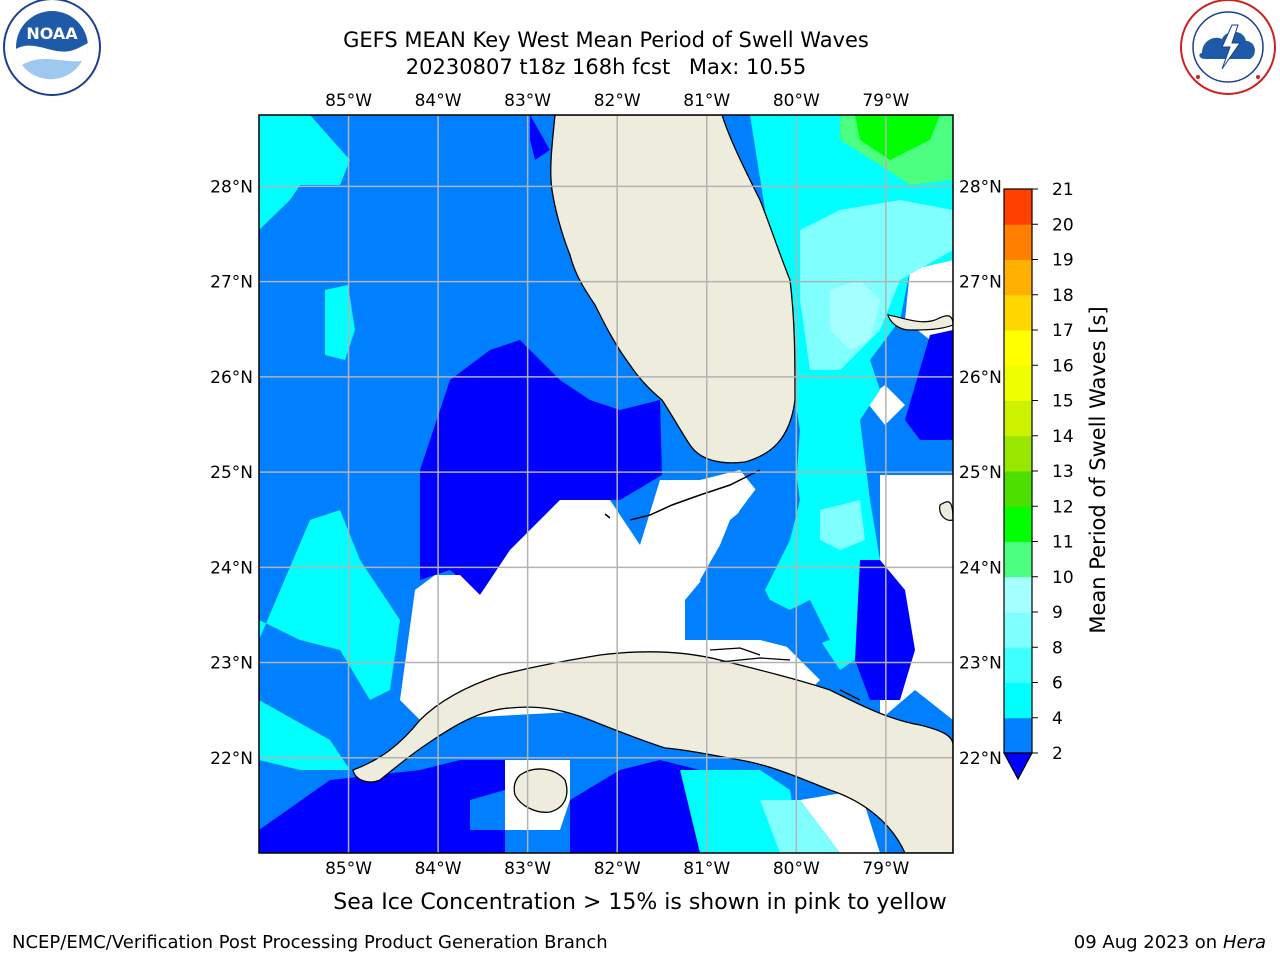 The image size is (1280, 960). Describe the element at coordinates (231, 664) in the screenshot. I see `lat-left-label: 23°N` at that location.